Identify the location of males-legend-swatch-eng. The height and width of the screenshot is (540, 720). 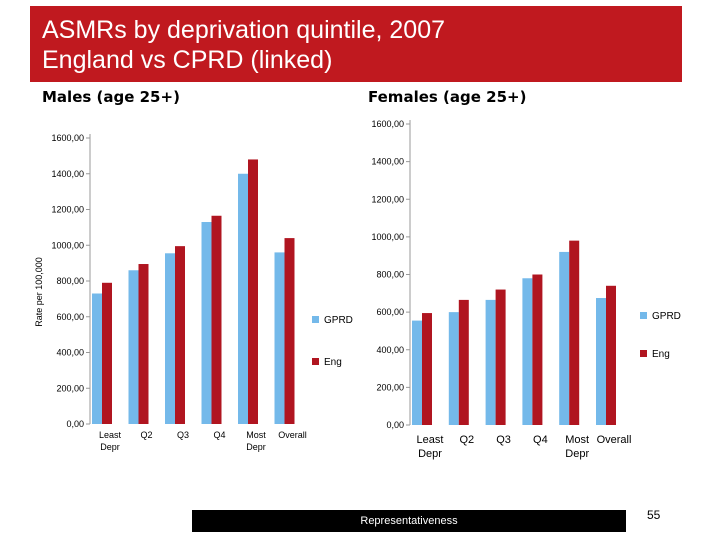
(315, 361).